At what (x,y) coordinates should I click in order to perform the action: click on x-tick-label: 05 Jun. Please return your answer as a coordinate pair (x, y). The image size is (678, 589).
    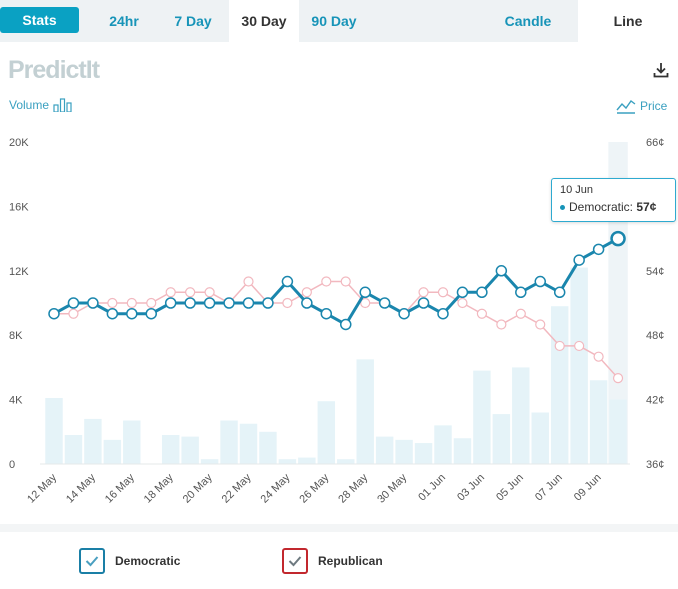
    Looking at the image, I should click on (510, 488).